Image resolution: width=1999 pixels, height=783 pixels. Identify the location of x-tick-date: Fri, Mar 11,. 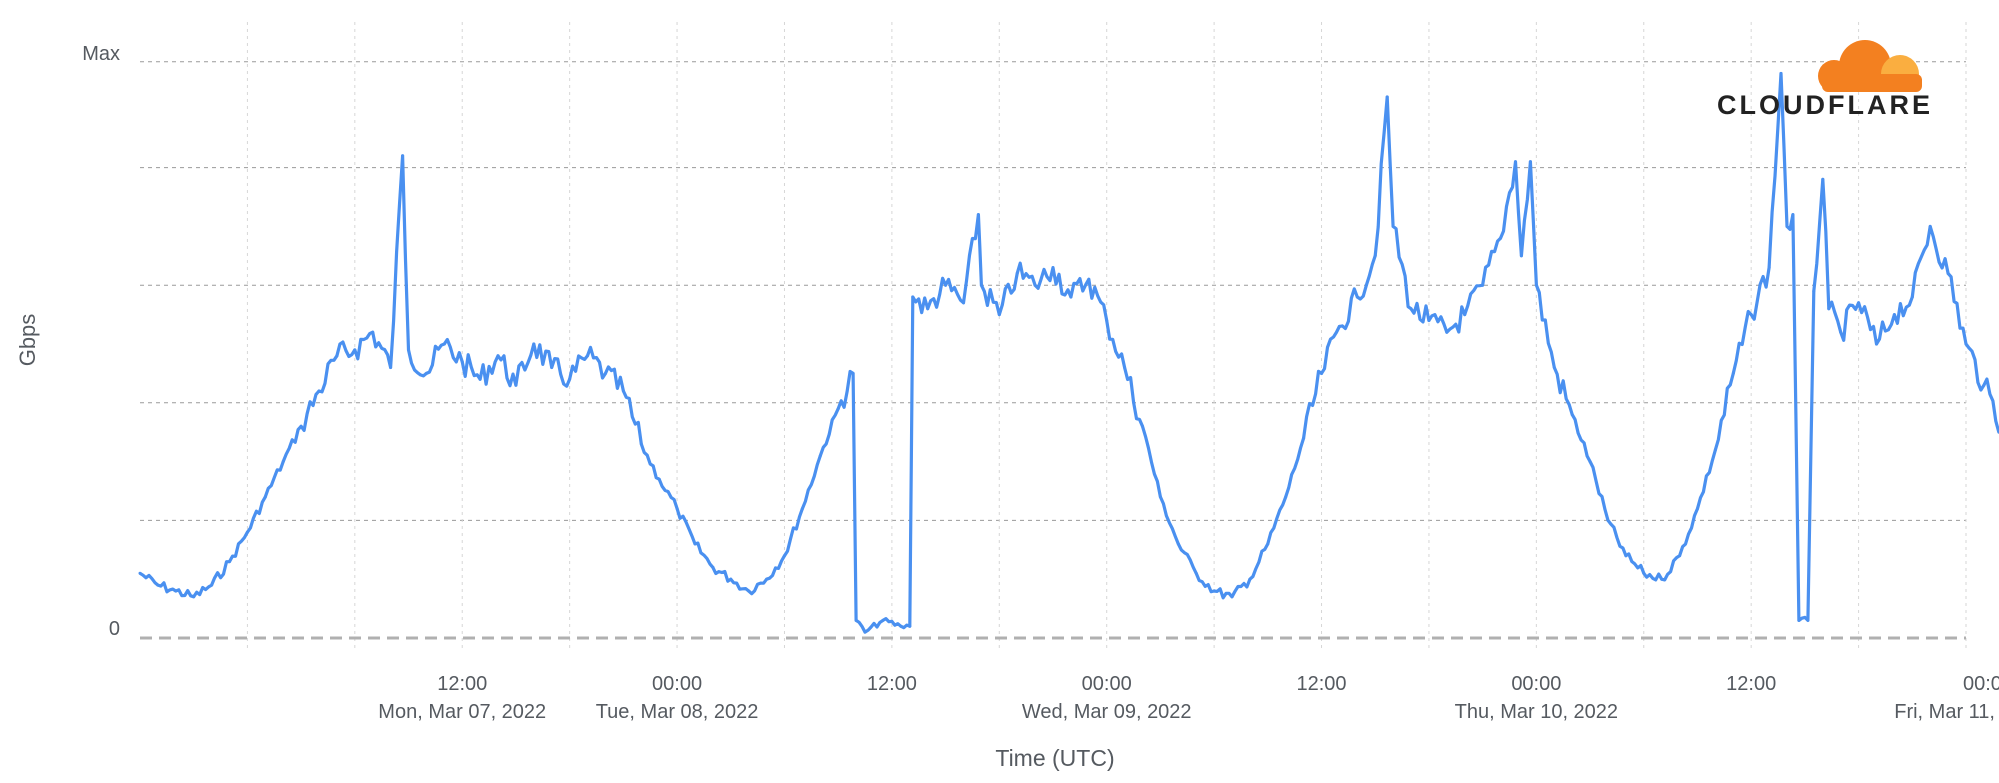
(1944, 712).